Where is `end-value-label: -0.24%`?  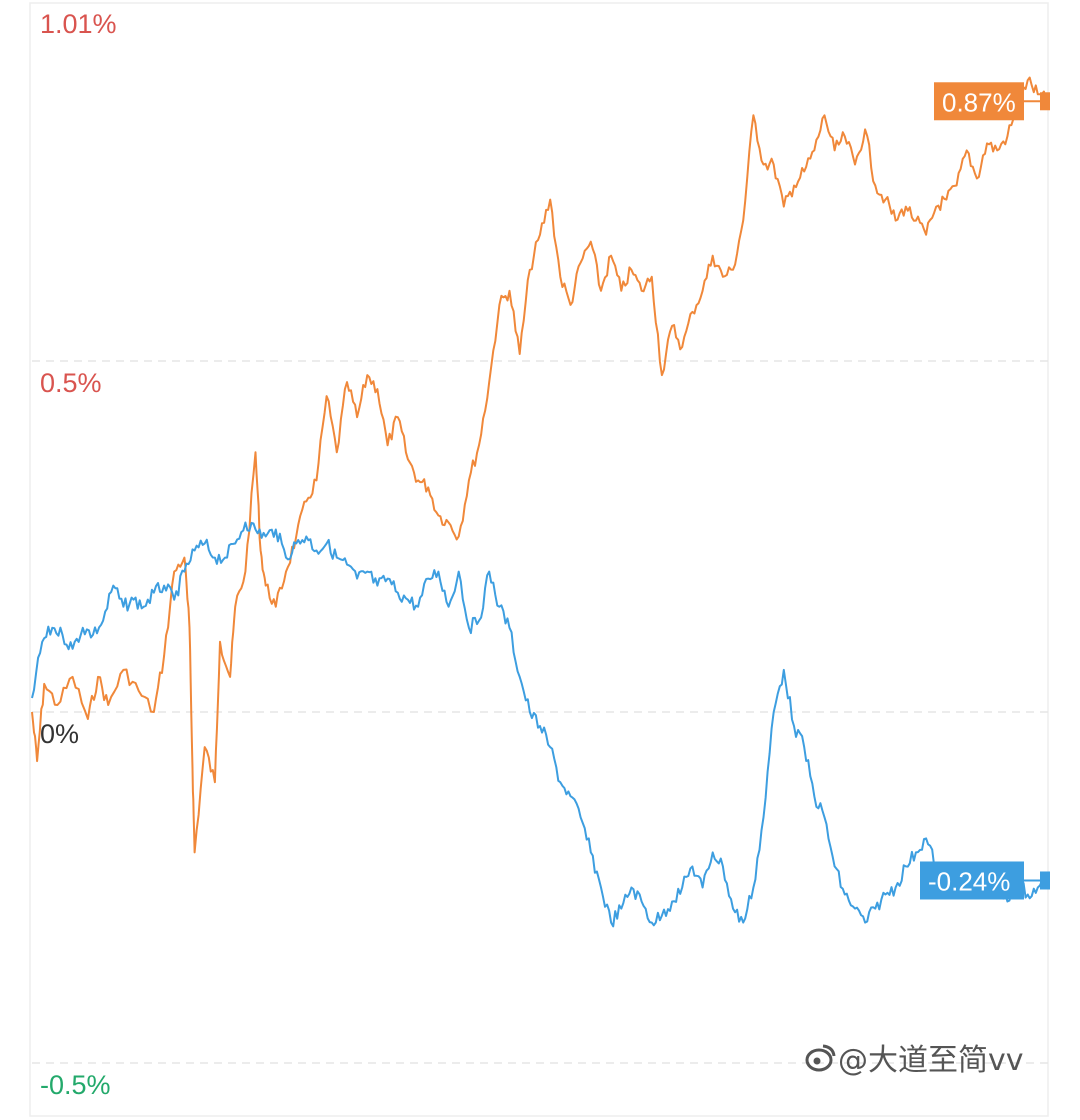 end-value-label: -0.24% is located at coordinates (969, 881).